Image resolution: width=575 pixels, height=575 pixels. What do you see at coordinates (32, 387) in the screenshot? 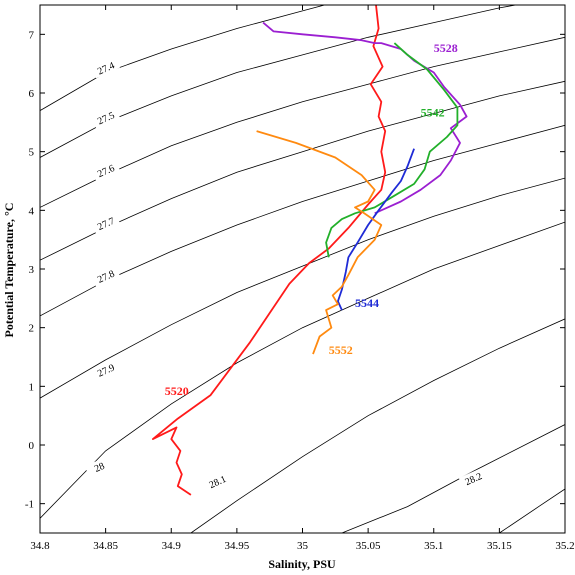
I see `y-tick-label: 1` at bounding box center [32, 387].